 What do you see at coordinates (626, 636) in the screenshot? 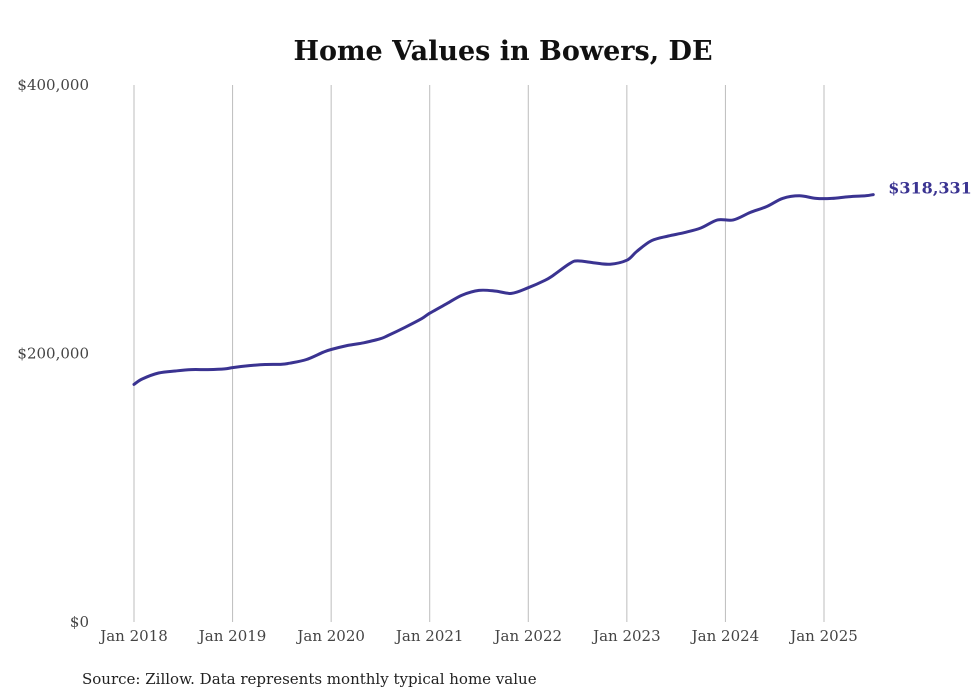
I see `x-tick-label-2023: Jan 2023` at bounding box center [626, 636].